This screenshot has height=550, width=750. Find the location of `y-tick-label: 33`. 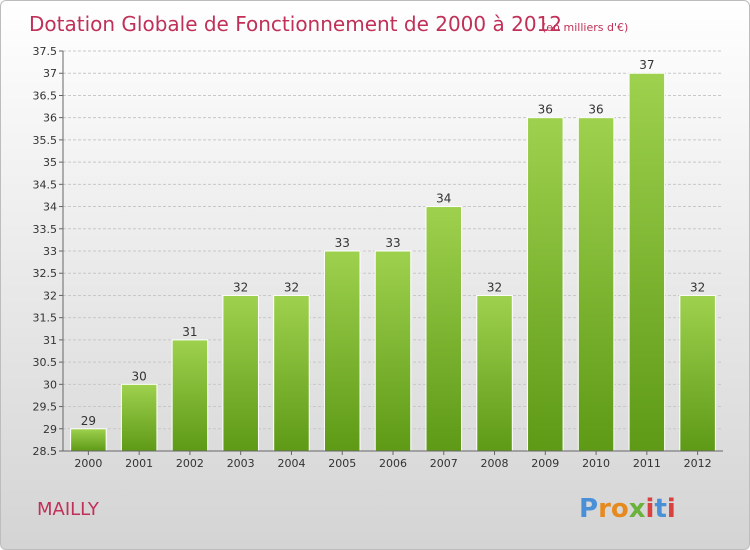

y-tick-label: 33 is located at coordinates (50, 251).